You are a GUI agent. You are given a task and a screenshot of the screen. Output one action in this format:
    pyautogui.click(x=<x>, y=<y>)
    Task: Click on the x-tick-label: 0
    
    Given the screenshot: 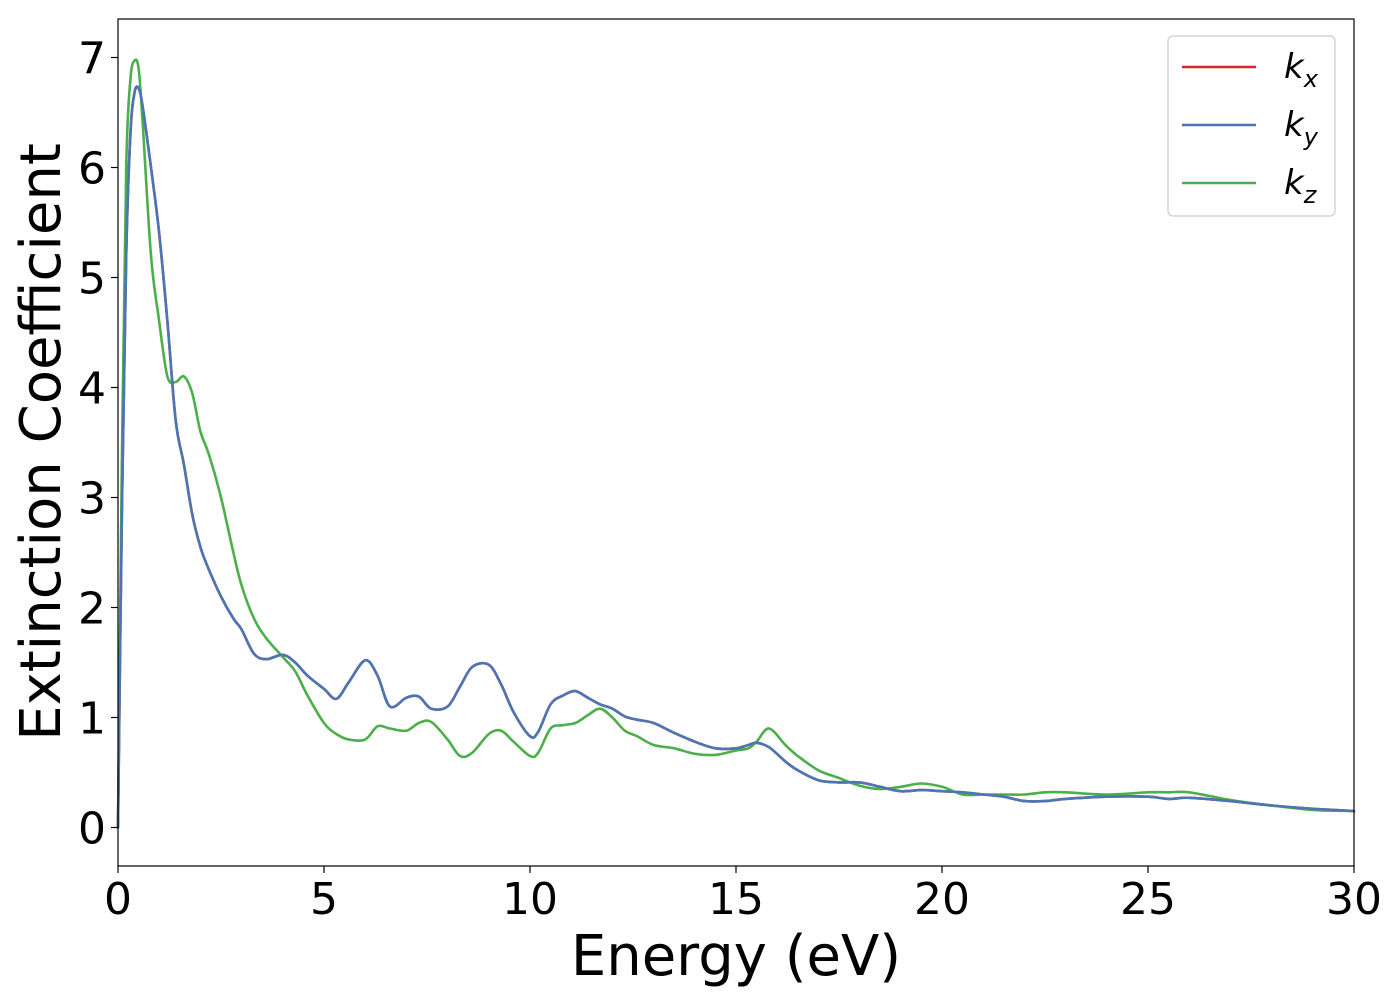 What is the action you would take?
    pyautogui.click(x=118, y=899)
    